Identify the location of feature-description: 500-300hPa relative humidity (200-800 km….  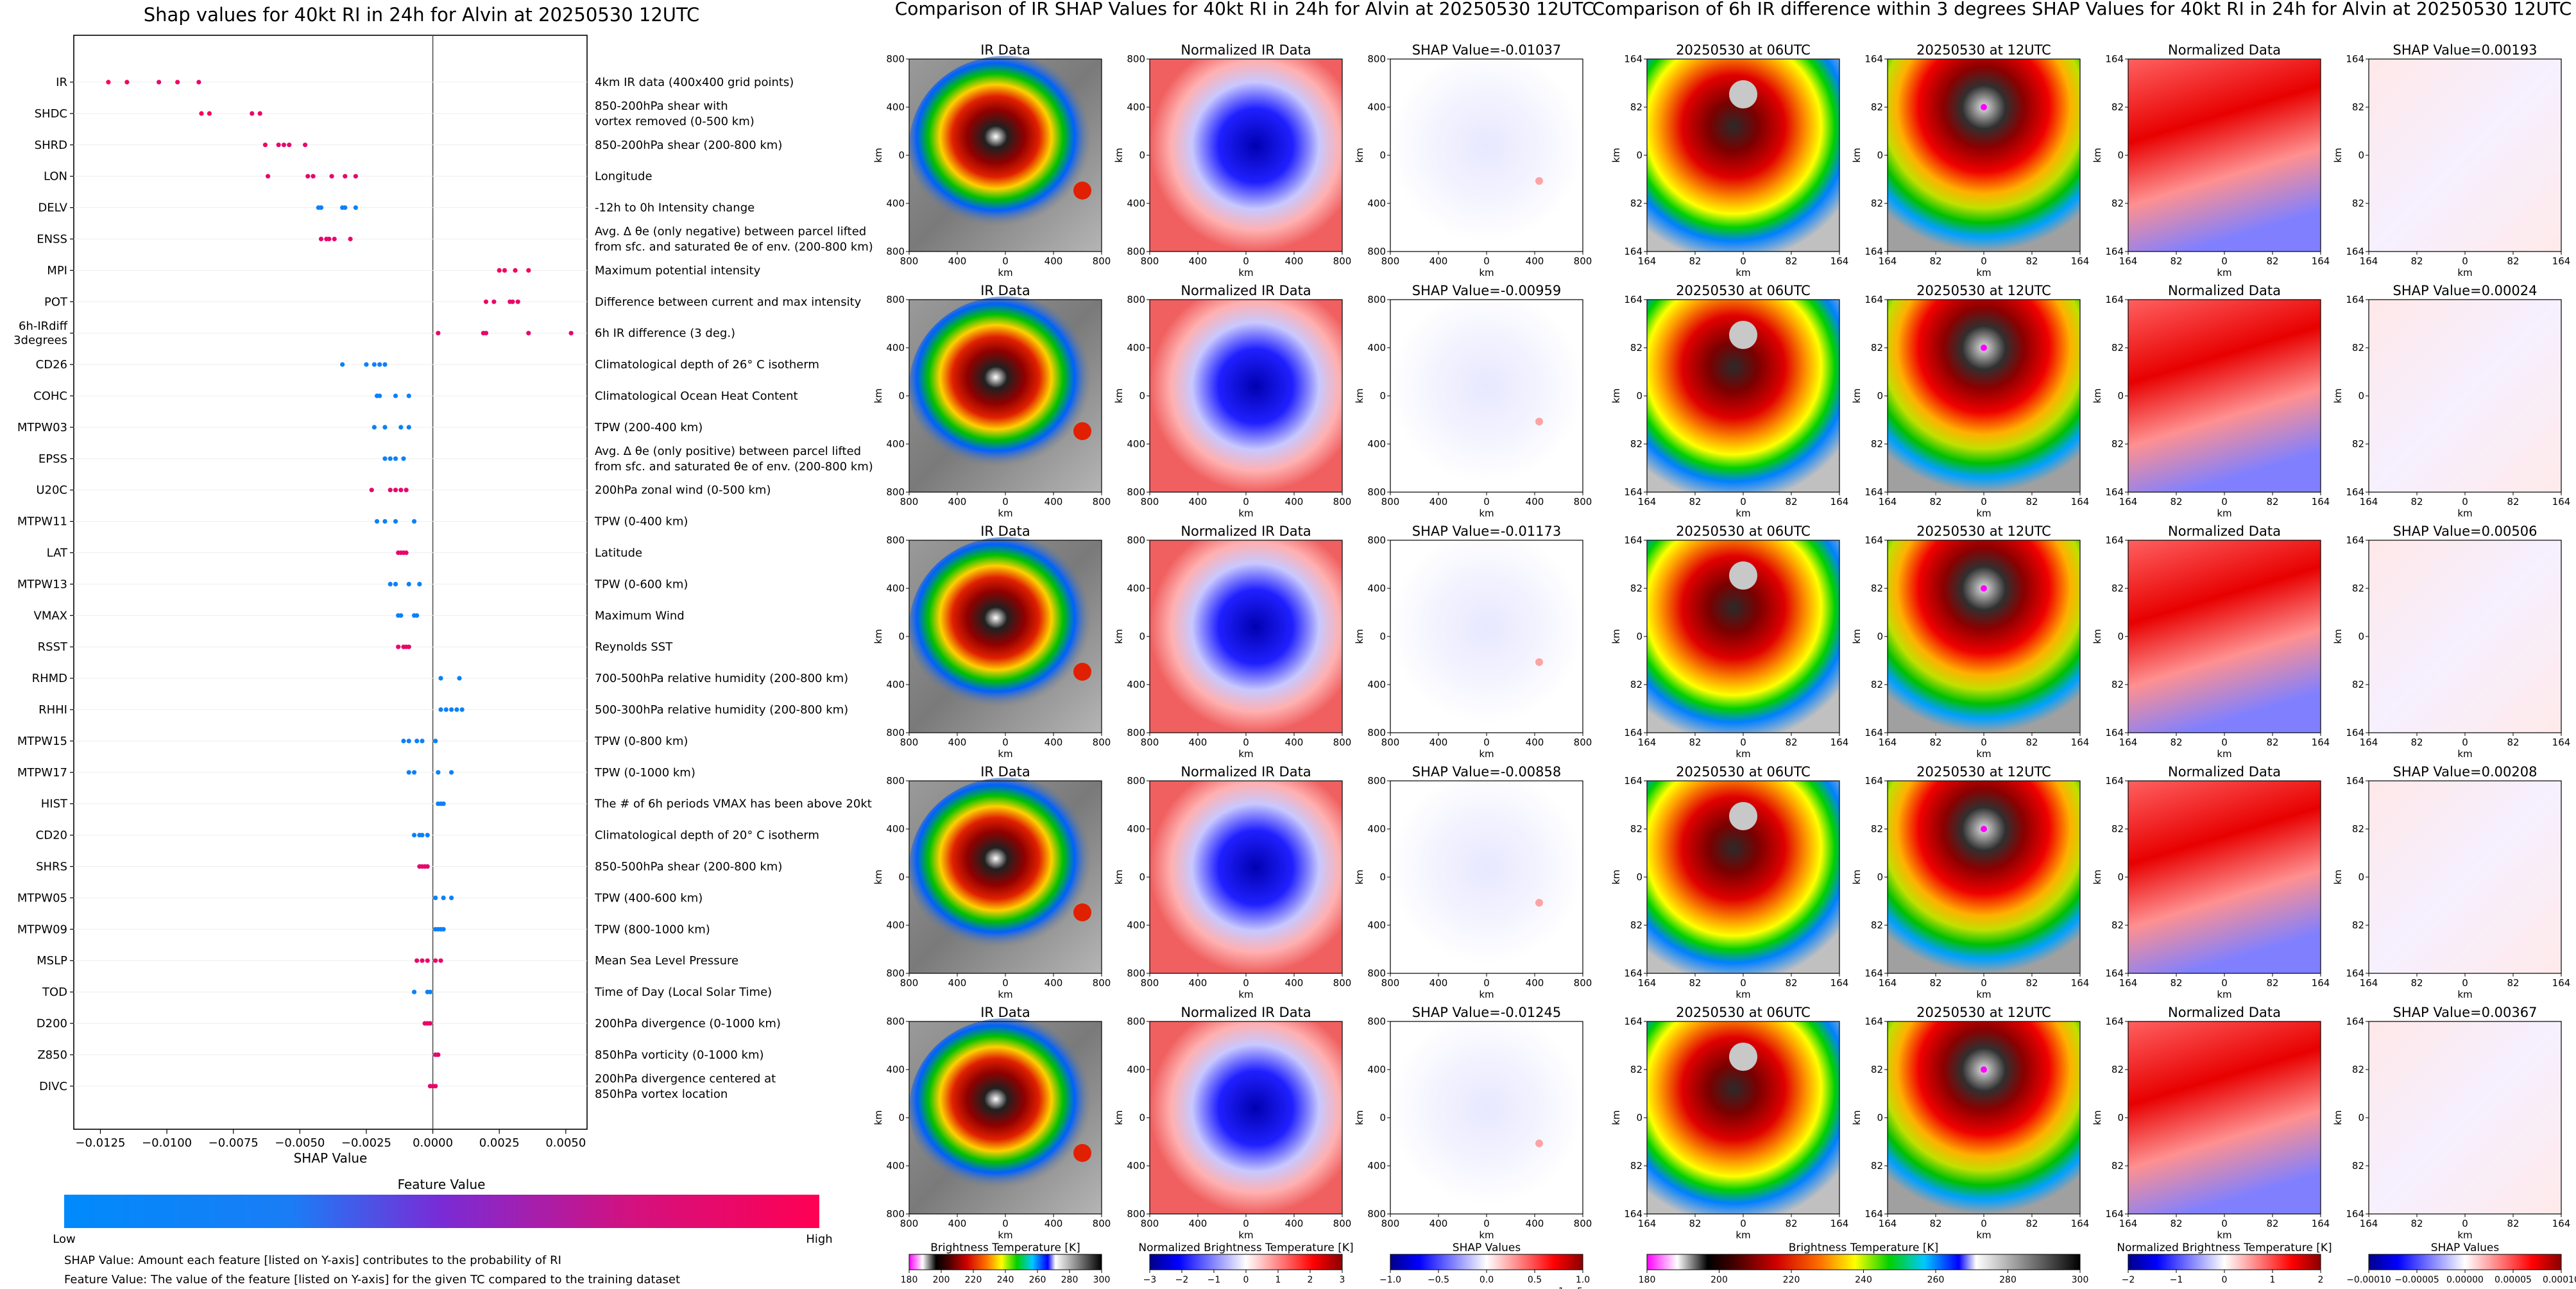
(721, 710).